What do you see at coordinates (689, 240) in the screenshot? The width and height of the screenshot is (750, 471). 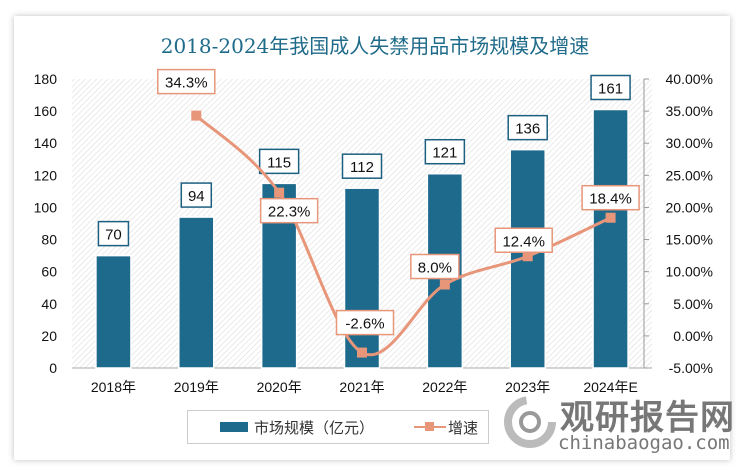 I see `right-tick-label: 15.00%` at bounding box center [689, 240].